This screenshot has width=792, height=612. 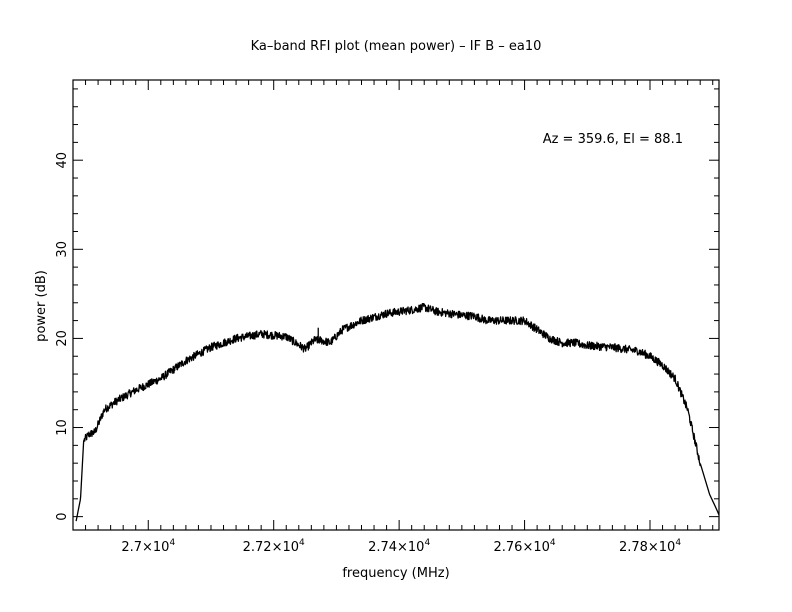 What do you see at coordinates (399, 546) in the screenshot?
I see `x-tick-label: 2.74×104` at bounding box center [399, 546].